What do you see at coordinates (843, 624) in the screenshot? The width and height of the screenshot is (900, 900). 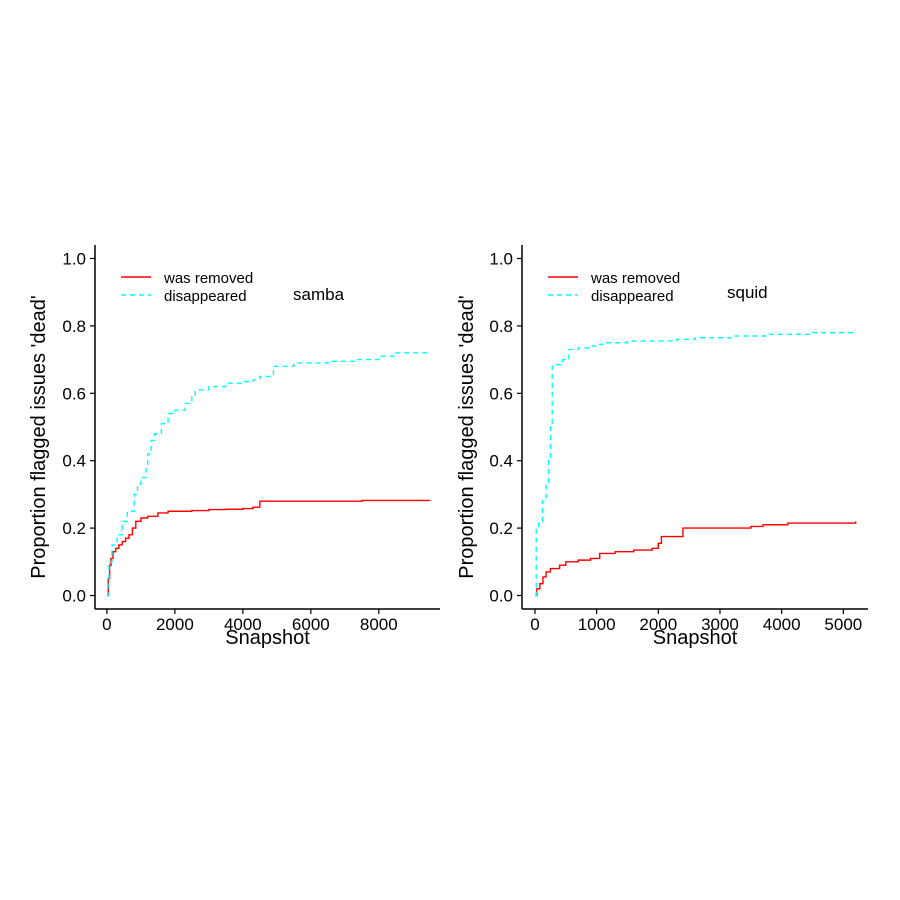 I see `x-tick-label: 5000` at bounding box center [843, 624].